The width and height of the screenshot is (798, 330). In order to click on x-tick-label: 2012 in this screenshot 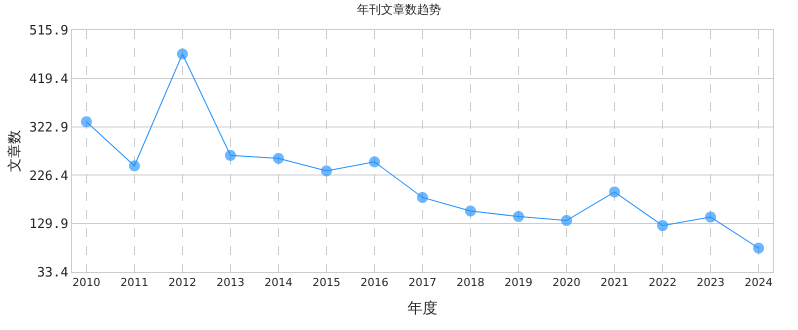, I will do `click(182, 283)`.